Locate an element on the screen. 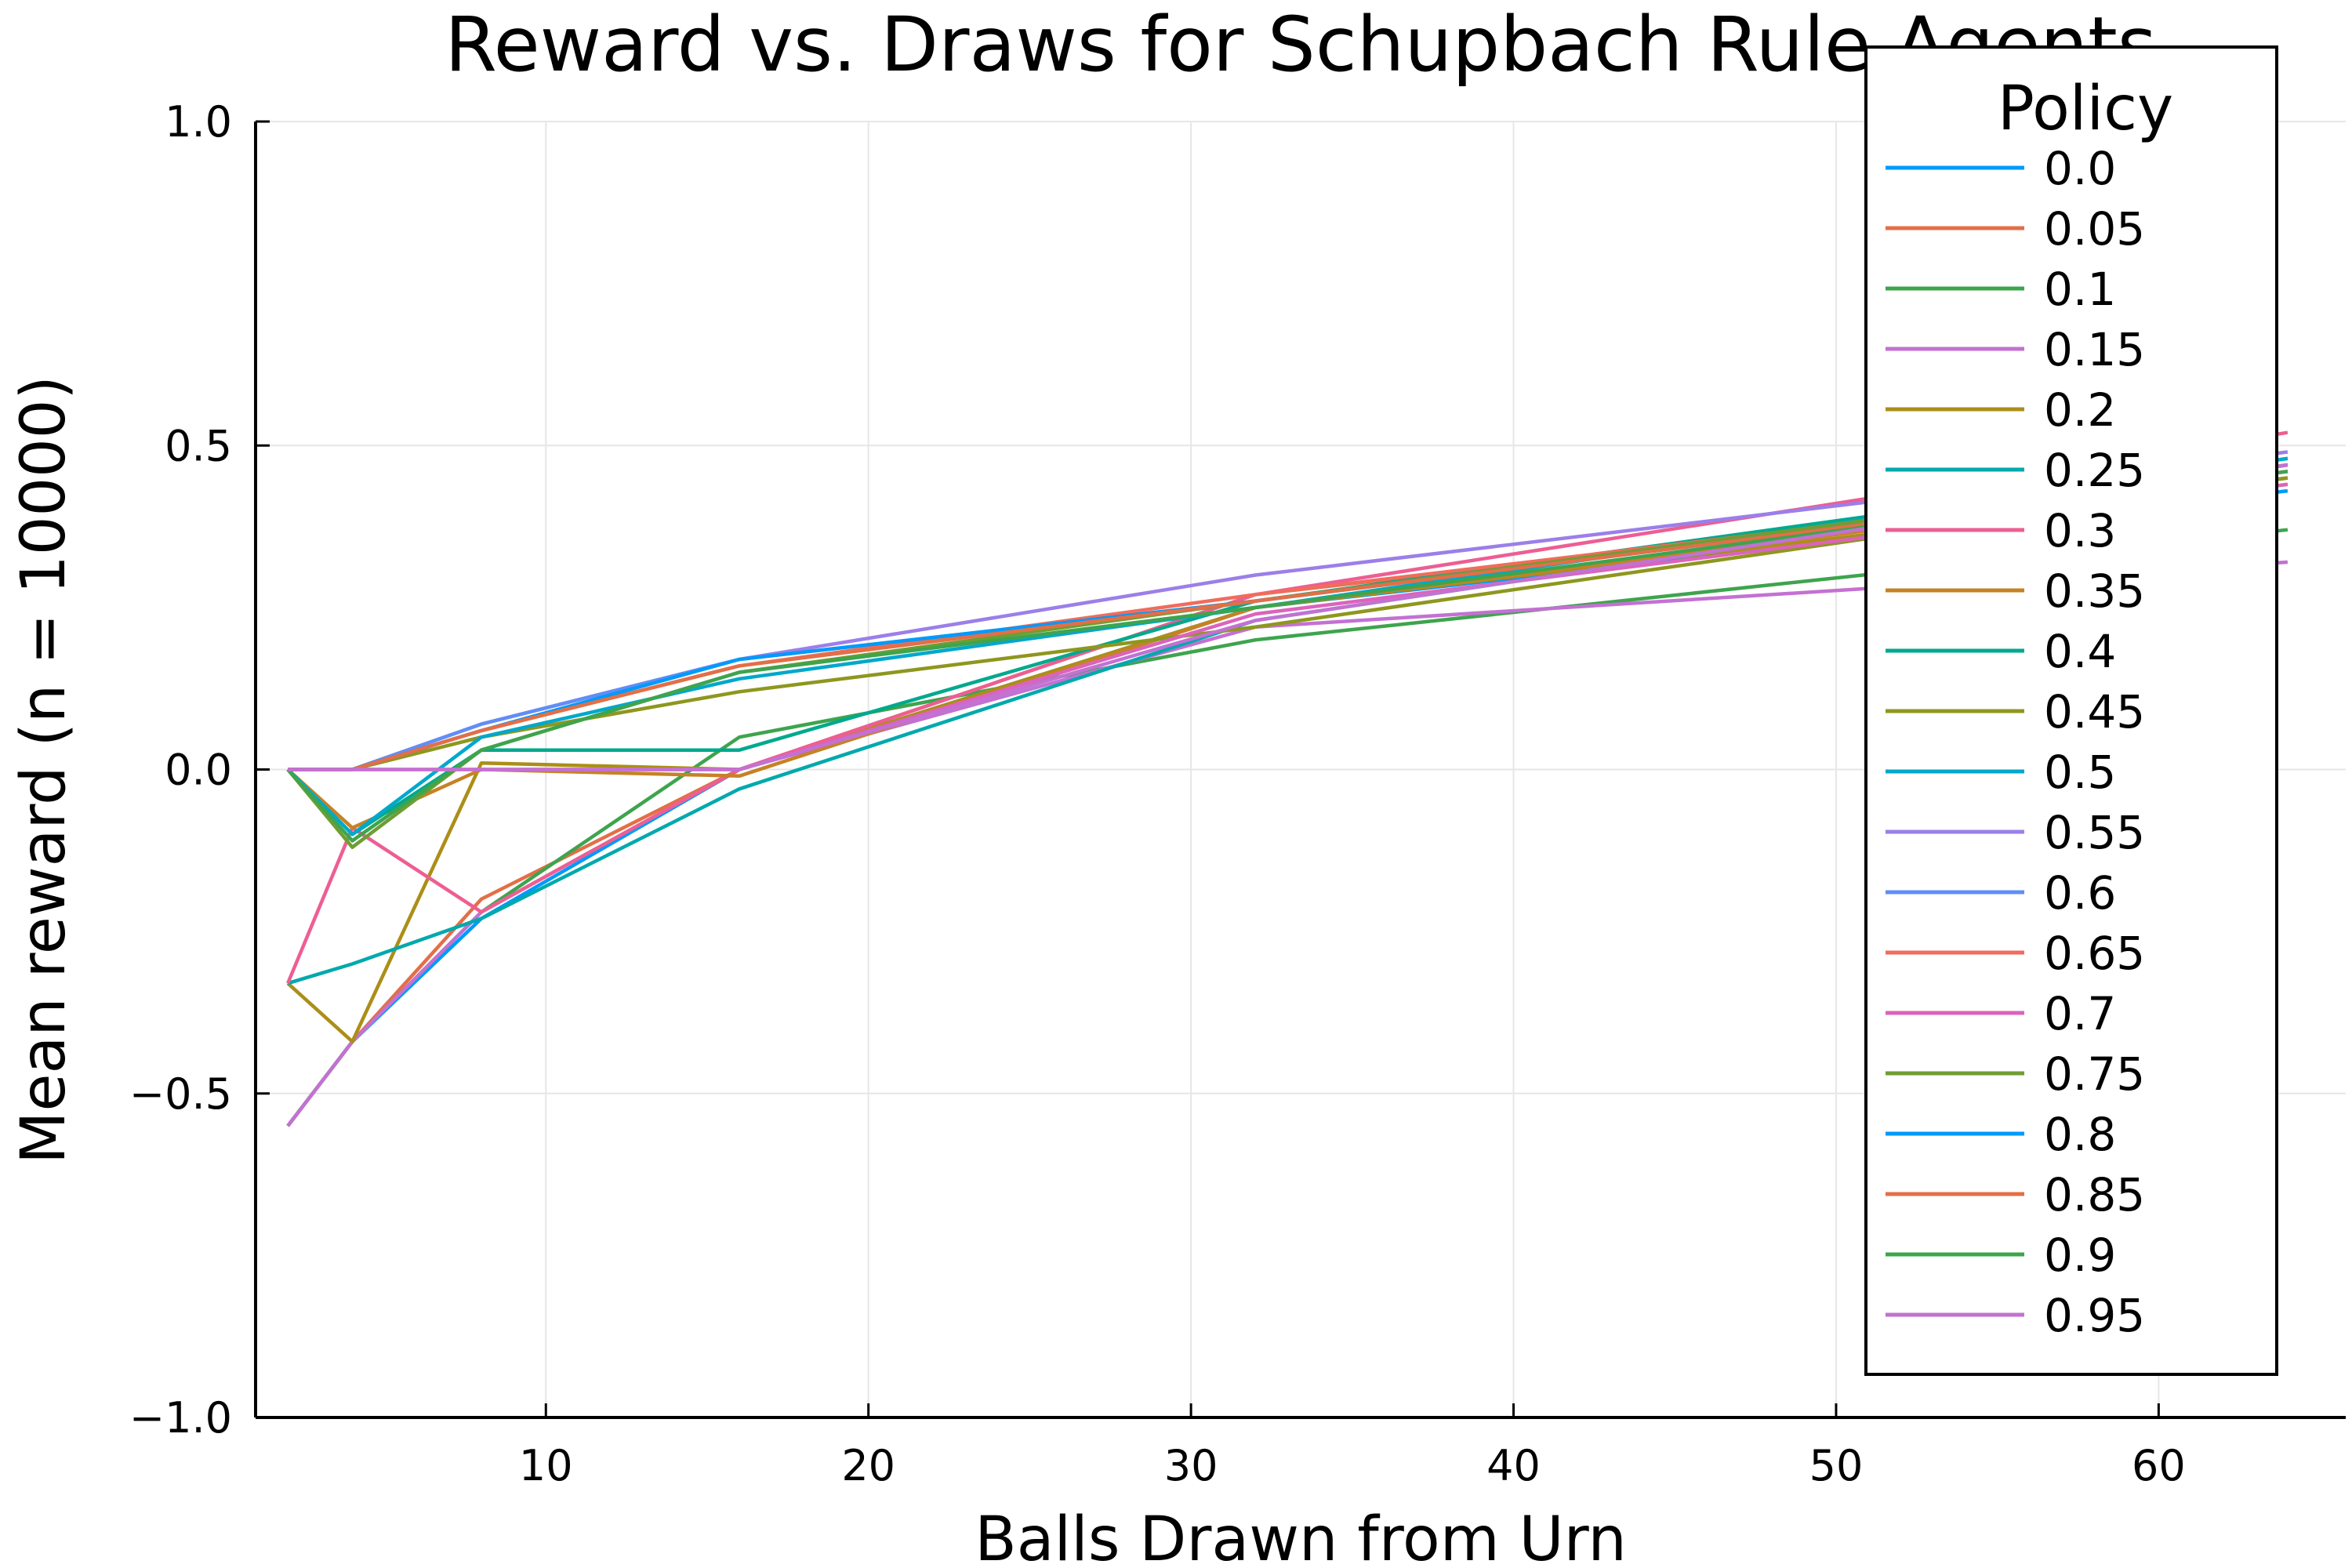 The height and width of the screenshot is (1568, 2352). legend-entry: 0.85 is located at coordinates (2015, 1194).